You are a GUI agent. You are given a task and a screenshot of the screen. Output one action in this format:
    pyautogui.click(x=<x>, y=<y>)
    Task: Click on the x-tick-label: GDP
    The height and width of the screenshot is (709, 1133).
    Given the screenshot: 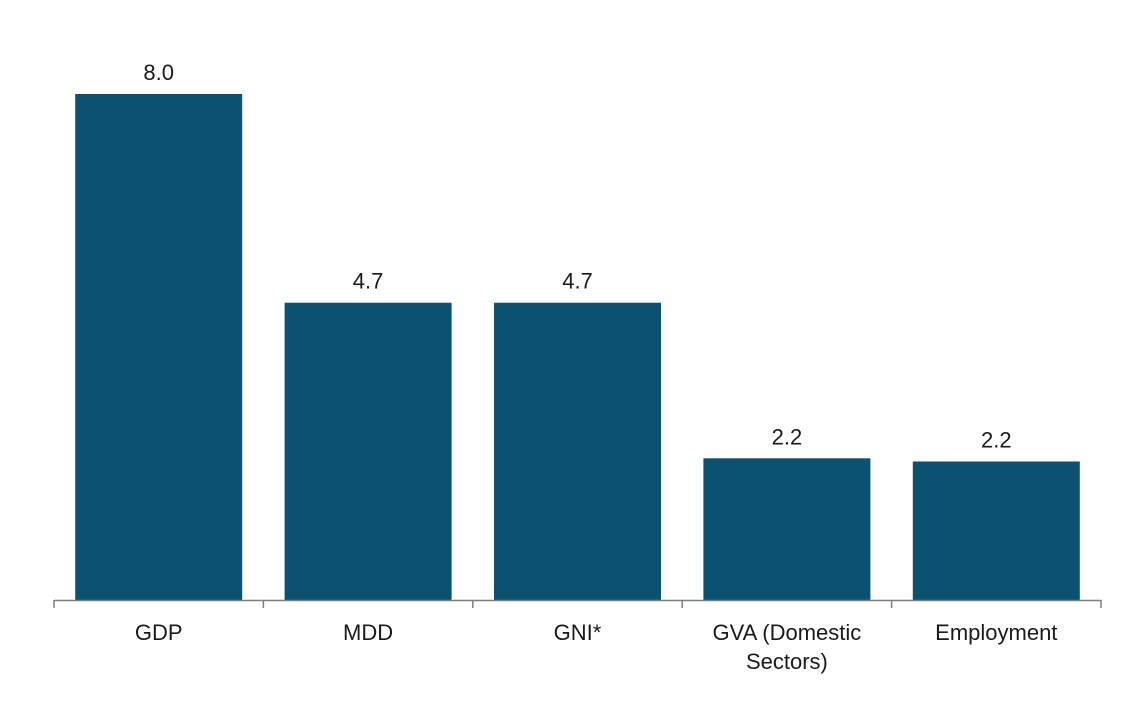 What is the action you would take?
    pyautogui.click(x=159, y=632)
    